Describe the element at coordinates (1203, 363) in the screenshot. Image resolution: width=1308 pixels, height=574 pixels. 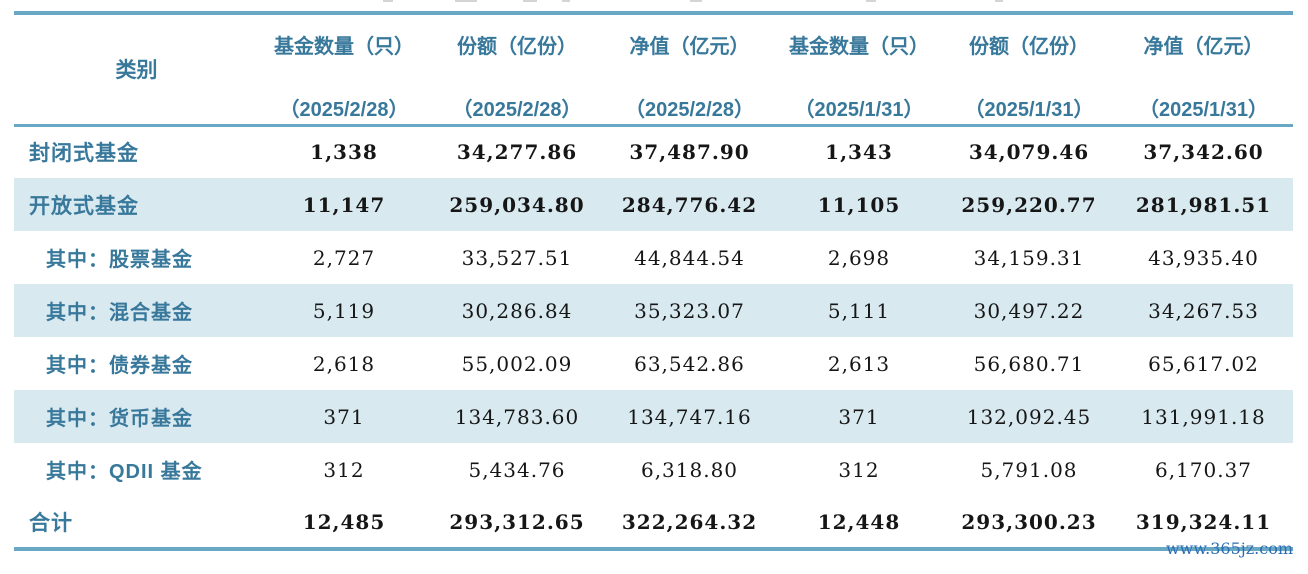
I see `cell-value: 65,617.02` at that location.